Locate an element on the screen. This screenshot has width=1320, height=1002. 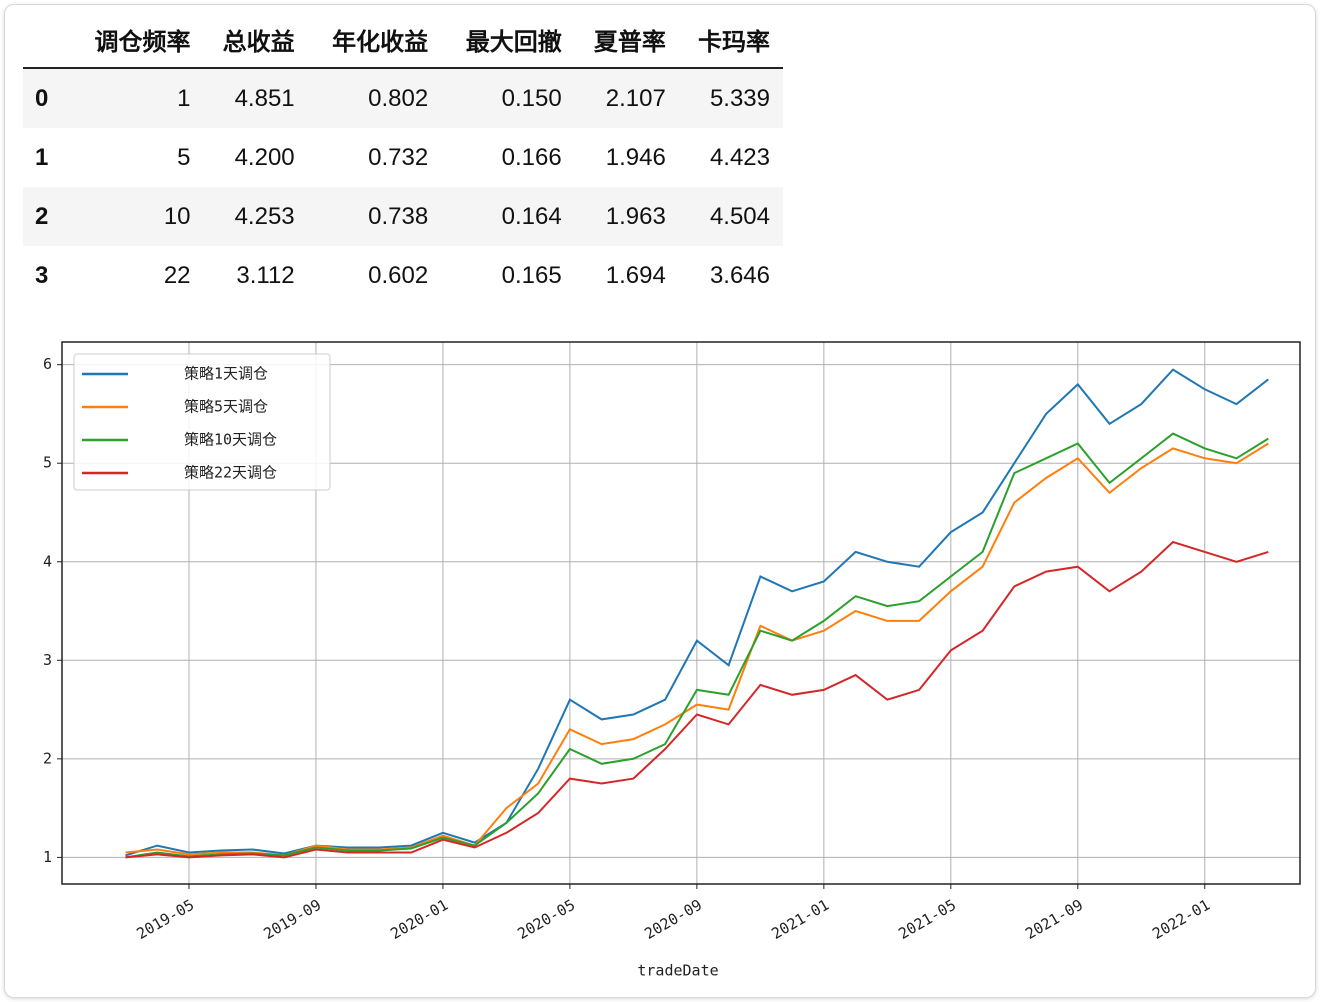
table-row: 3 22 3.112 0.602 0.165 1.694 3.646 is located at coordinates (403, 275).